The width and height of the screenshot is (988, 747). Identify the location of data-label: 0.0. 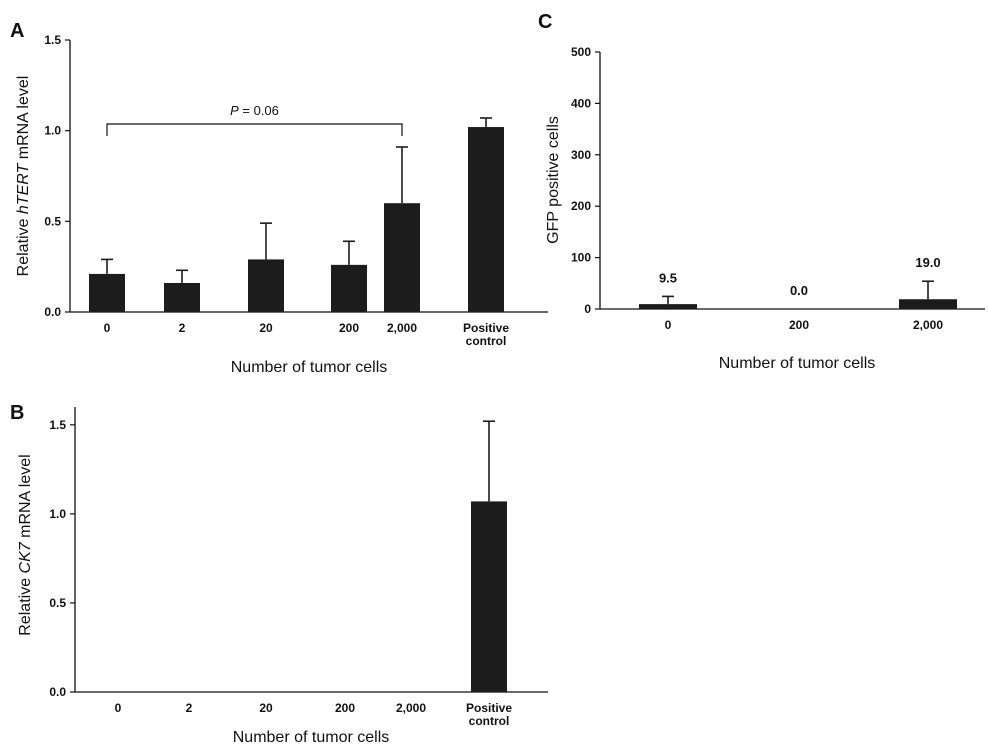
(799, 290).